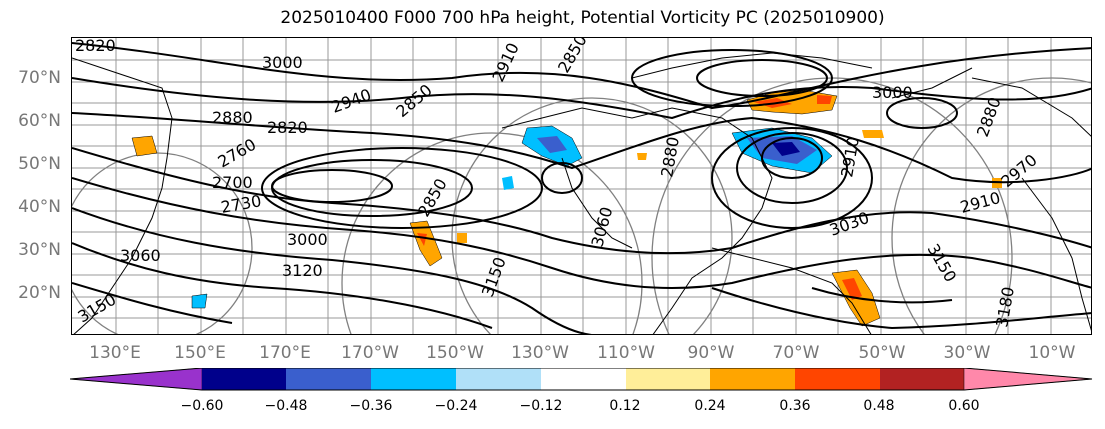 This screenshot has height=429, width=1105. Describe the element at coordinates (232, 182) in the screenshot. I see `contour-label: 2700` at that location.